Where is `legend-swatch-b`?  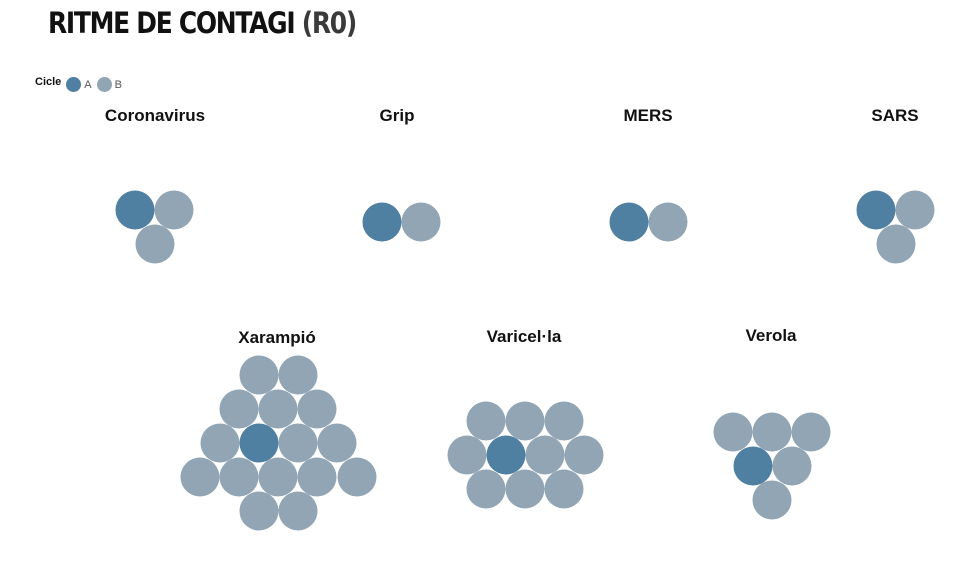
legend-swatch-b is located at coordinates (104, 84).